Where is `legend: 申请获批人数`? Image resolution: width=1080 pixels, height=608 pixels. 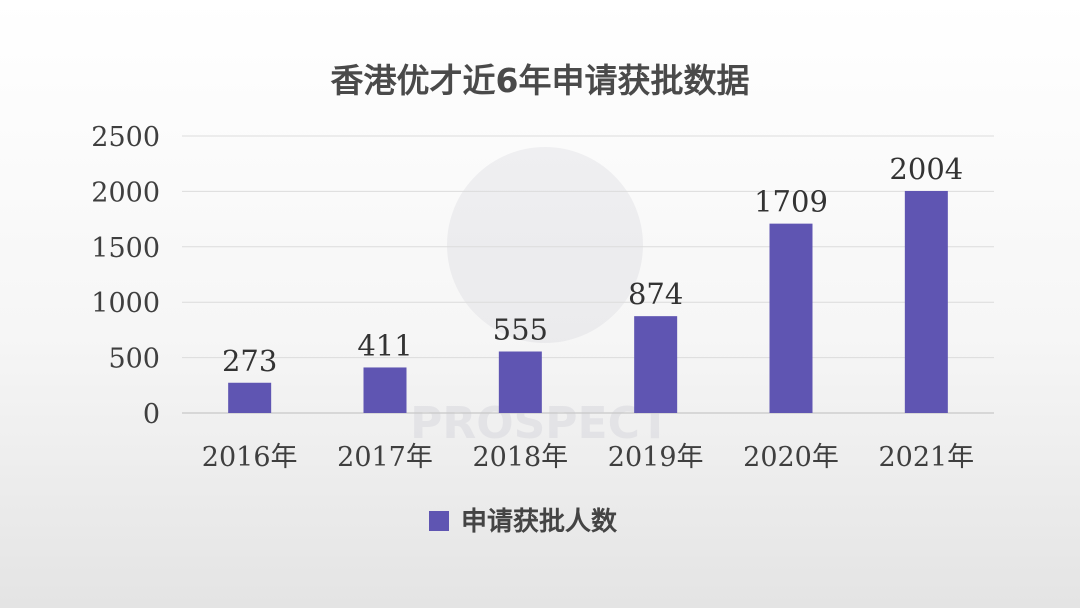
legend: 申请获批人数 is located at coordinates (523, 522).